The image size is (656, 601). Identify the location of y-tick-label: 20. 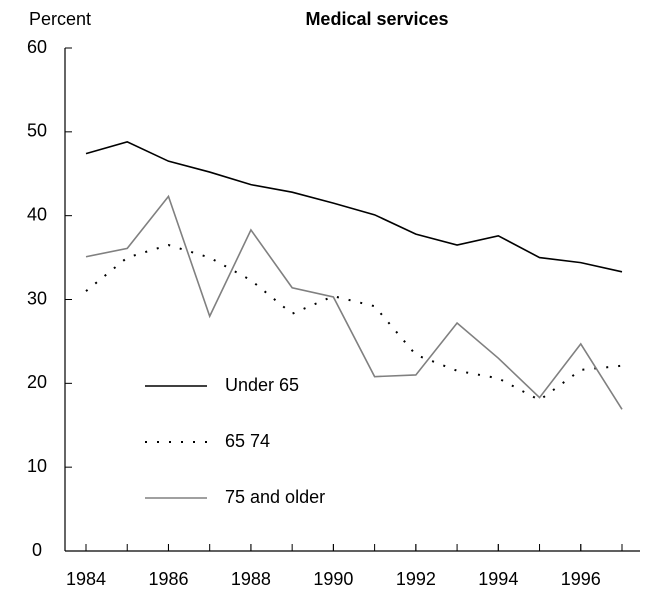
(37, 382).